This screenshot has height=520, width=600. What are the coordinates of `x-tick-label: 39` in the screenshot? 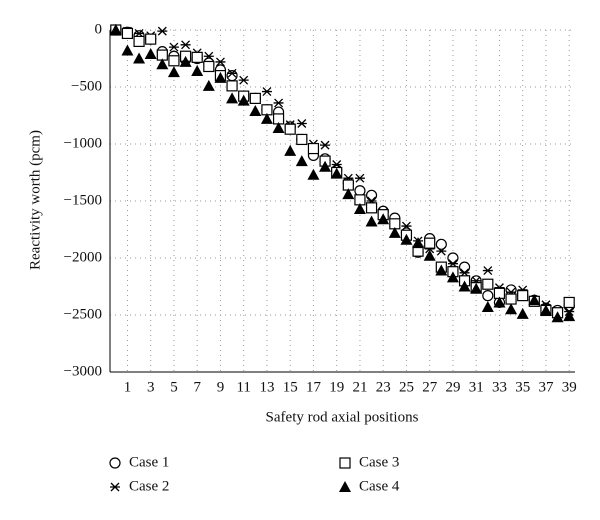 It's located at (569, 387).